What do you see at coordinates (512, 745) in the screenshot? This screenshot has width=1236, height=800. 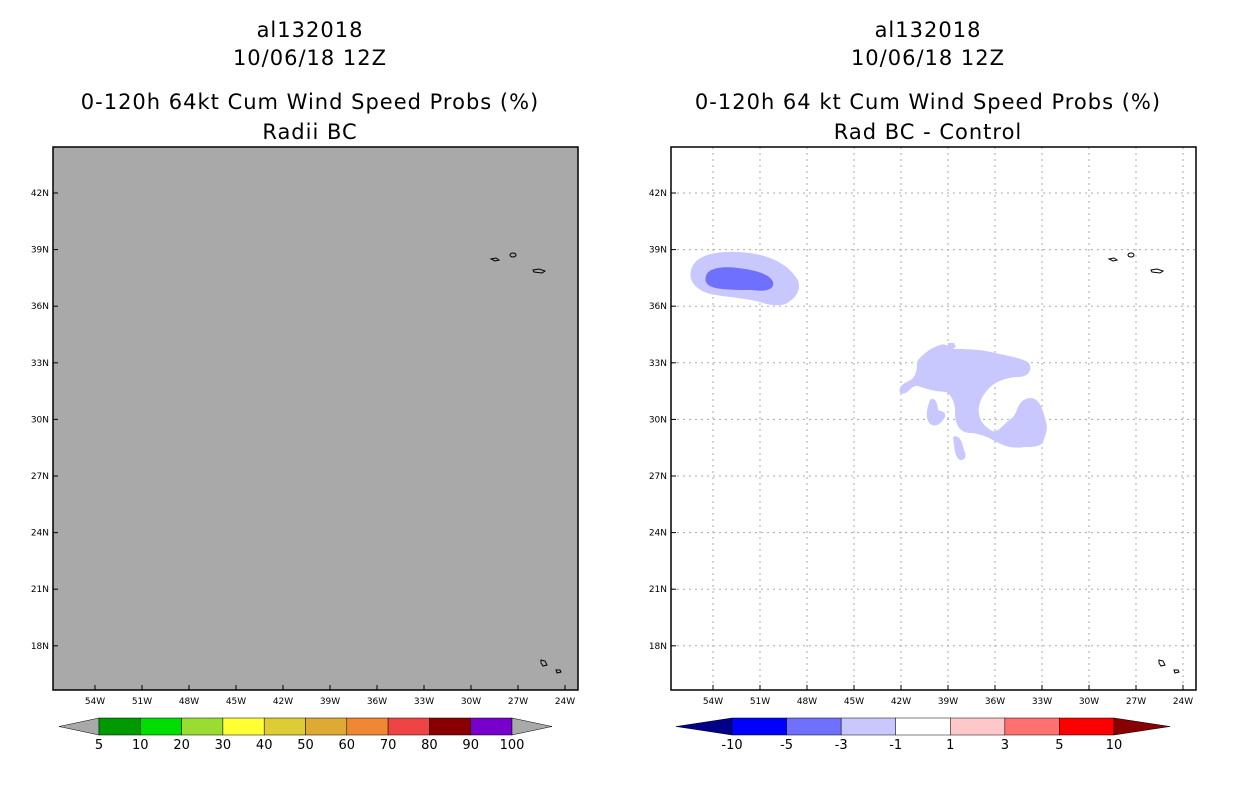 I see `left-colorbar-label: 100` at bounding box center [512, 745].